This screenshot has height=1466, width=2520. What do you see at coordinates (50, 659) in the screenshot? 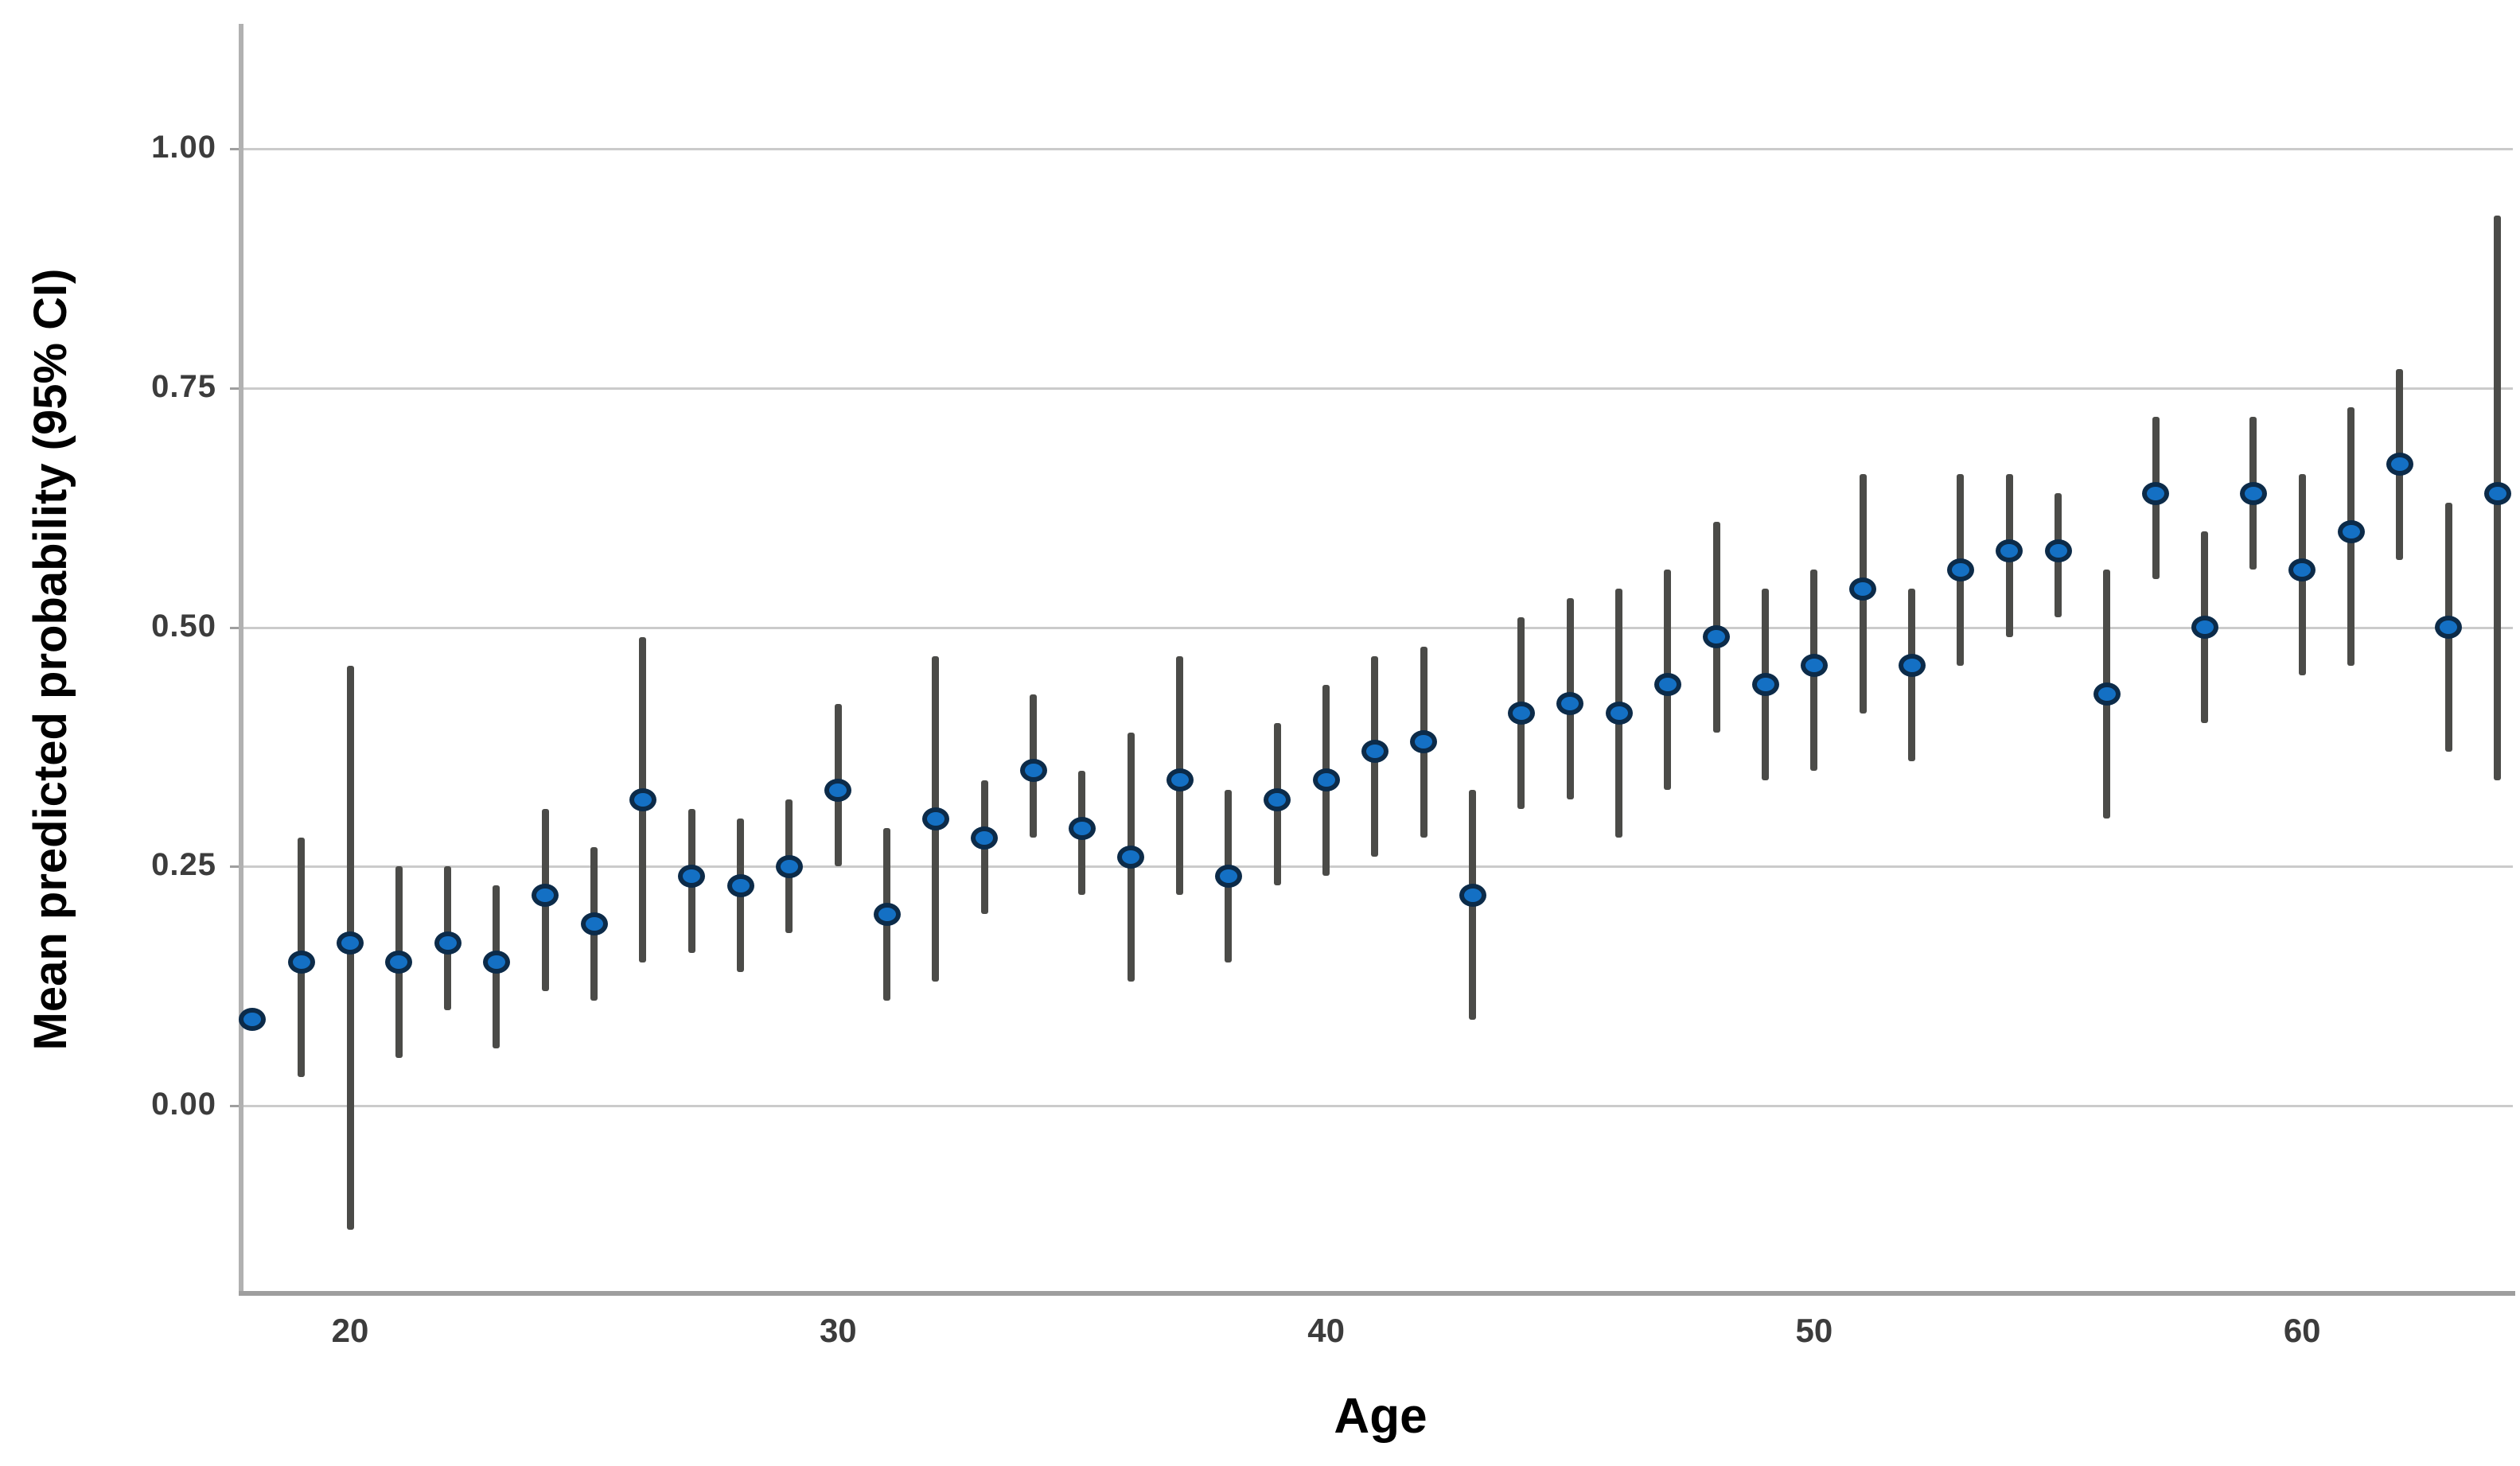
I see `y-axis-title: Mean predicted probability (95% CI)` at bounding box center [50, 659].